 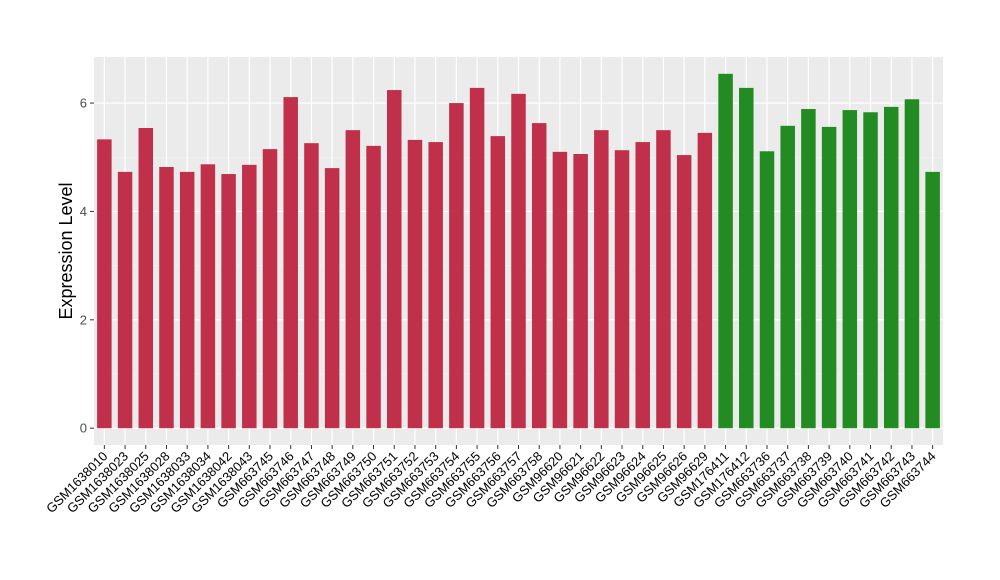 I want to click on y-tick-label: 0, so click(x=83, y=428).